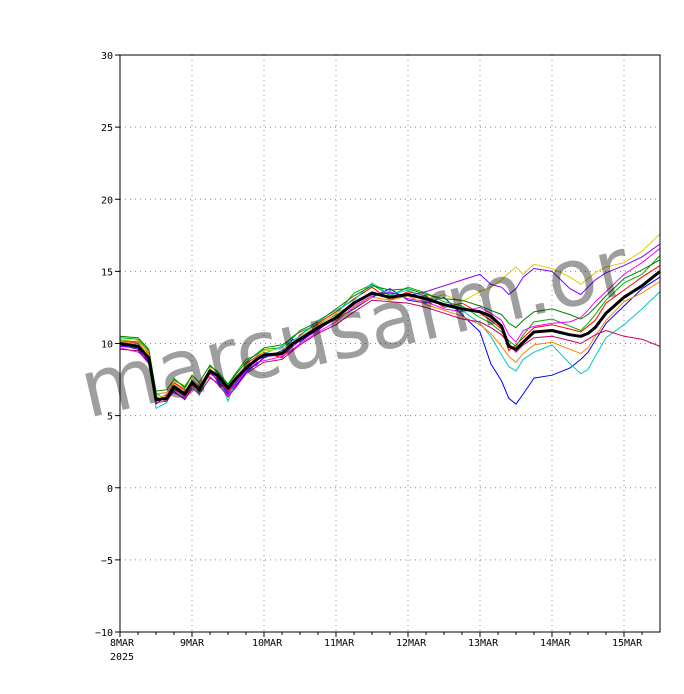 This screenshot has height=694, width=684. I want to click on x-tick-label: 11MAR, so click(339, 643).